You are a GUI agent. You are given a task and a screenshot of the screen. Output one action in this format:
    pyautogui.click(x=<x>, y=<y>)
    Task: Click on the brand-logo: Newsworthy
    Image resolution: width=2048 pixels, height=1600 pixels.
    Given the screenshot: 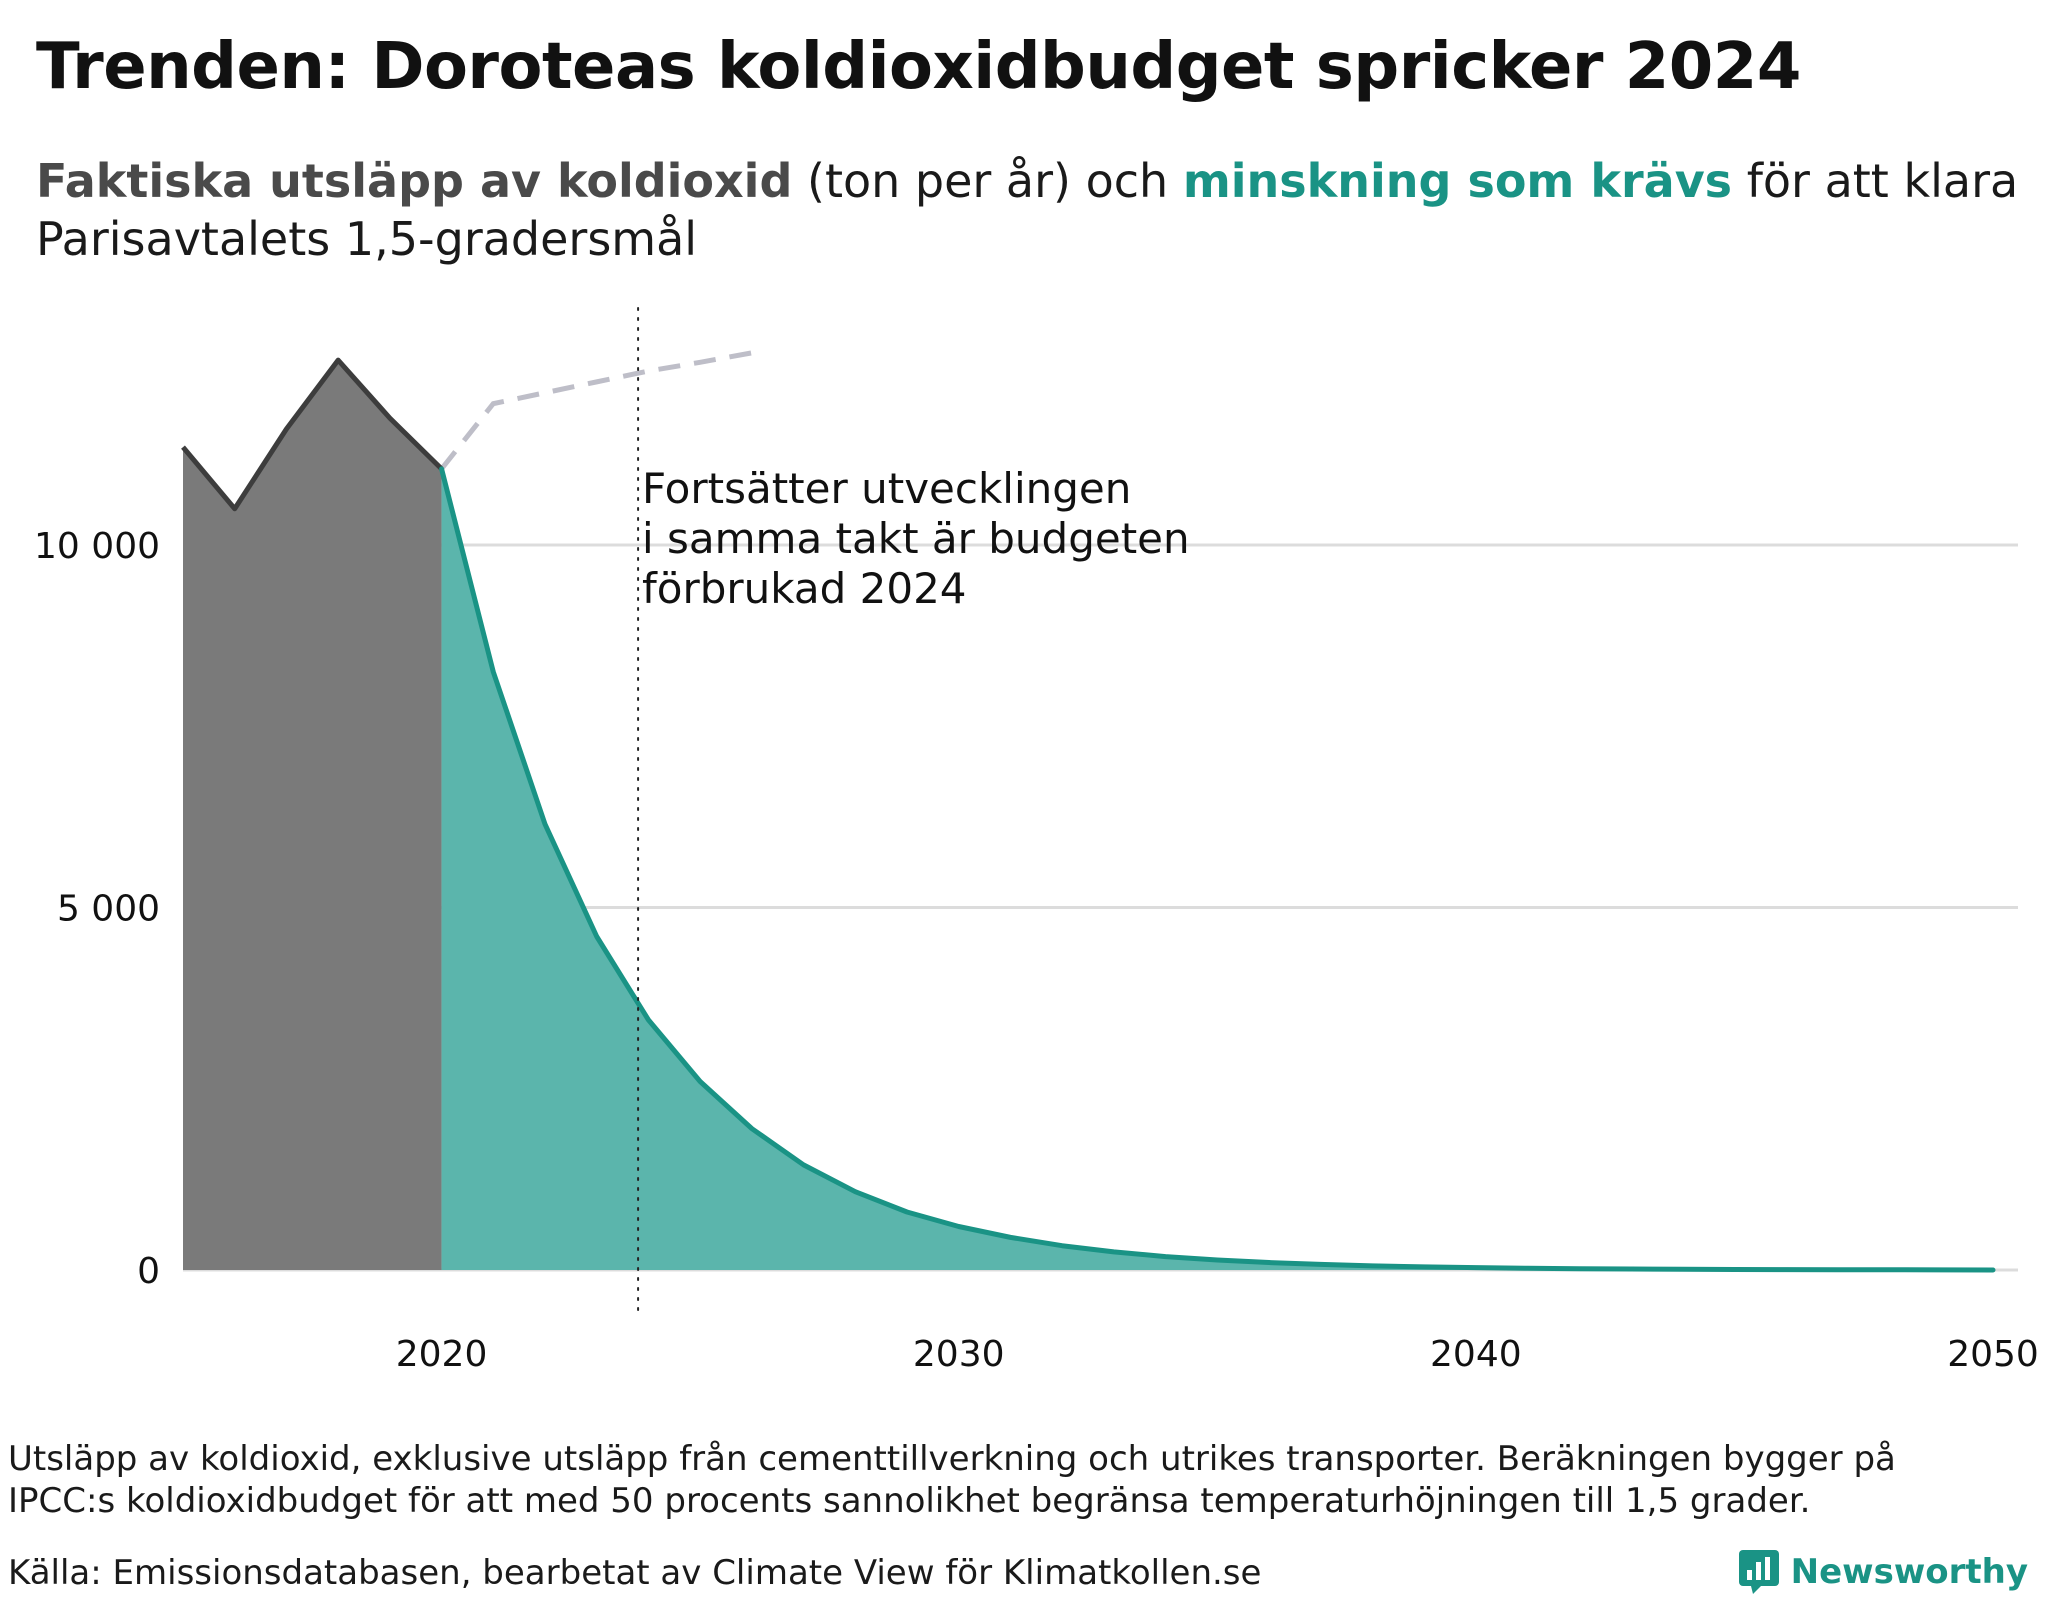 What is the action you would take?
    pyautogui.click(x=1882, y=1572)
    